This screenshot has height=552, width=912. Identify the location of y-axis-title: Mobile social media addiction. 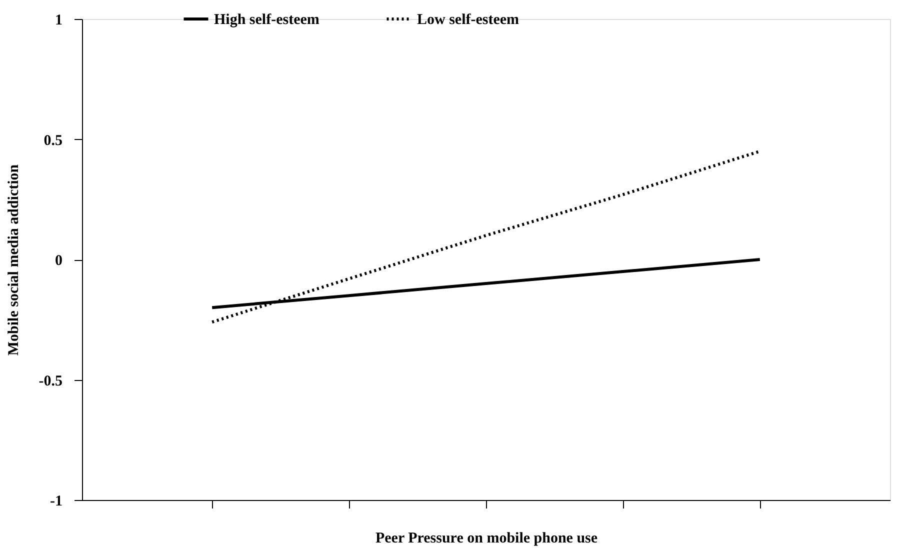
(14, 260).